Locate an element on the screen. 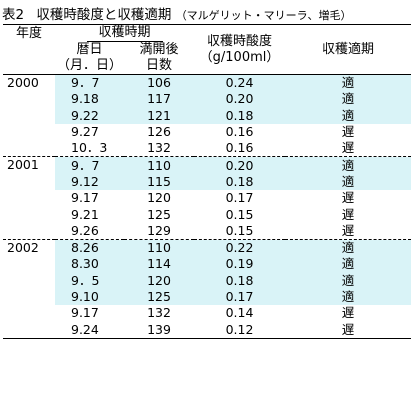 The image size is (415, 416). caption-title: 収穫時酸度と収穫適期 is located at coordinates (104, 15).